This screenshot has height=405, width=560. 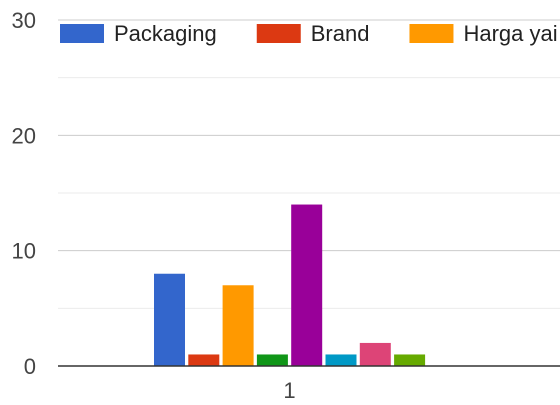 I want to click on legend-label: Packaging, so click(x=165, y=33).